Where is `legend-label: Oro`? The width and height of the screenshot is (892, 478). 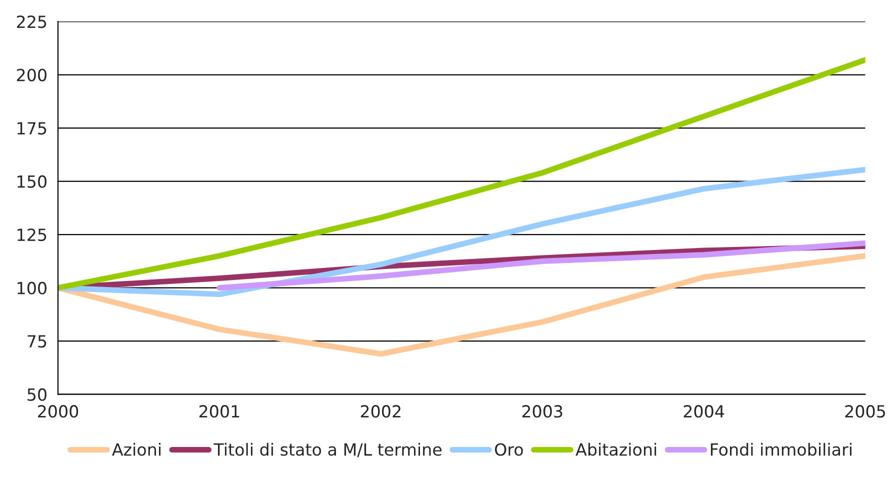 legend-label: Oro is located at coordinates (508, 449).